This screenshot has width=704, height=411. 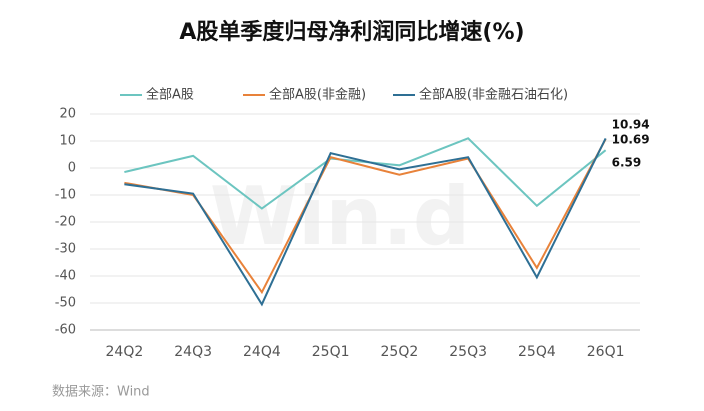 What do you see at coordinates (537, 352) in the screenshot?
I see `x-tick-label: 25Q4` at bounding box center [537, 352].